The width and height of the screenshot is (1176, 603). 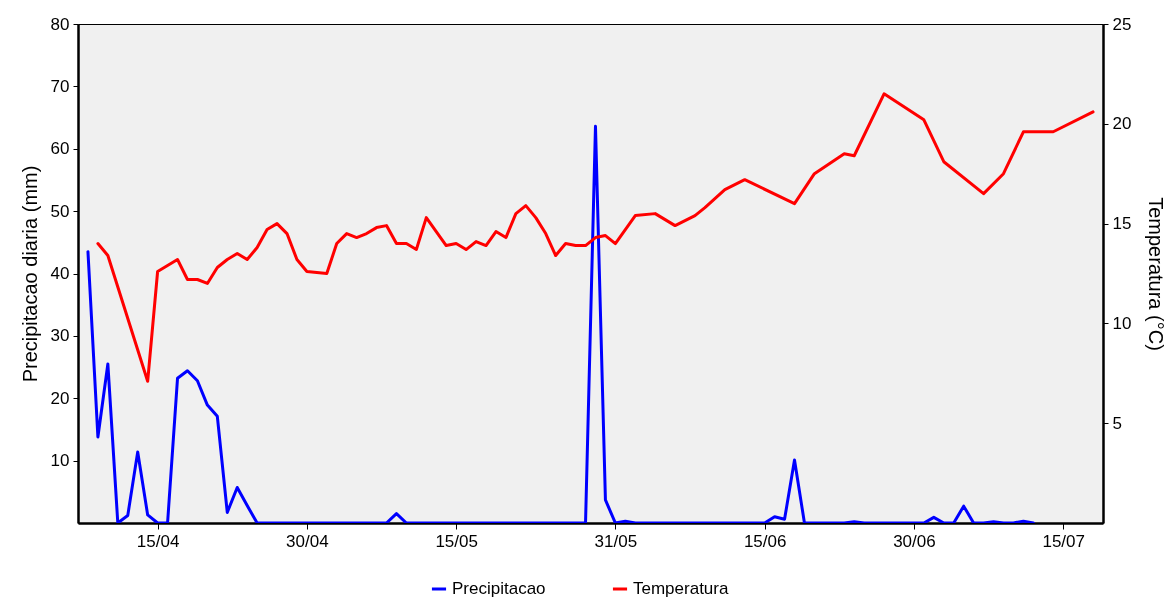 What do you see at coordinates (60, 86) in the screenshot?
I see `y-tick-label: 70` at bounding box center [60, 86].